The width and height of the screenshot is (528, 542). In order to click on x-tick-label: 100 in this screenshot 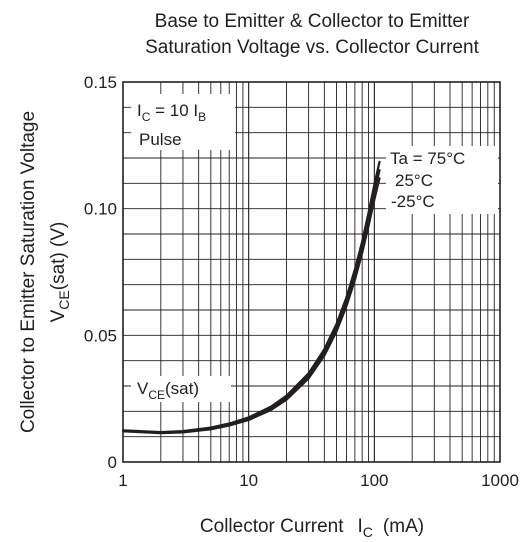, I will do `click(374, 480)`.